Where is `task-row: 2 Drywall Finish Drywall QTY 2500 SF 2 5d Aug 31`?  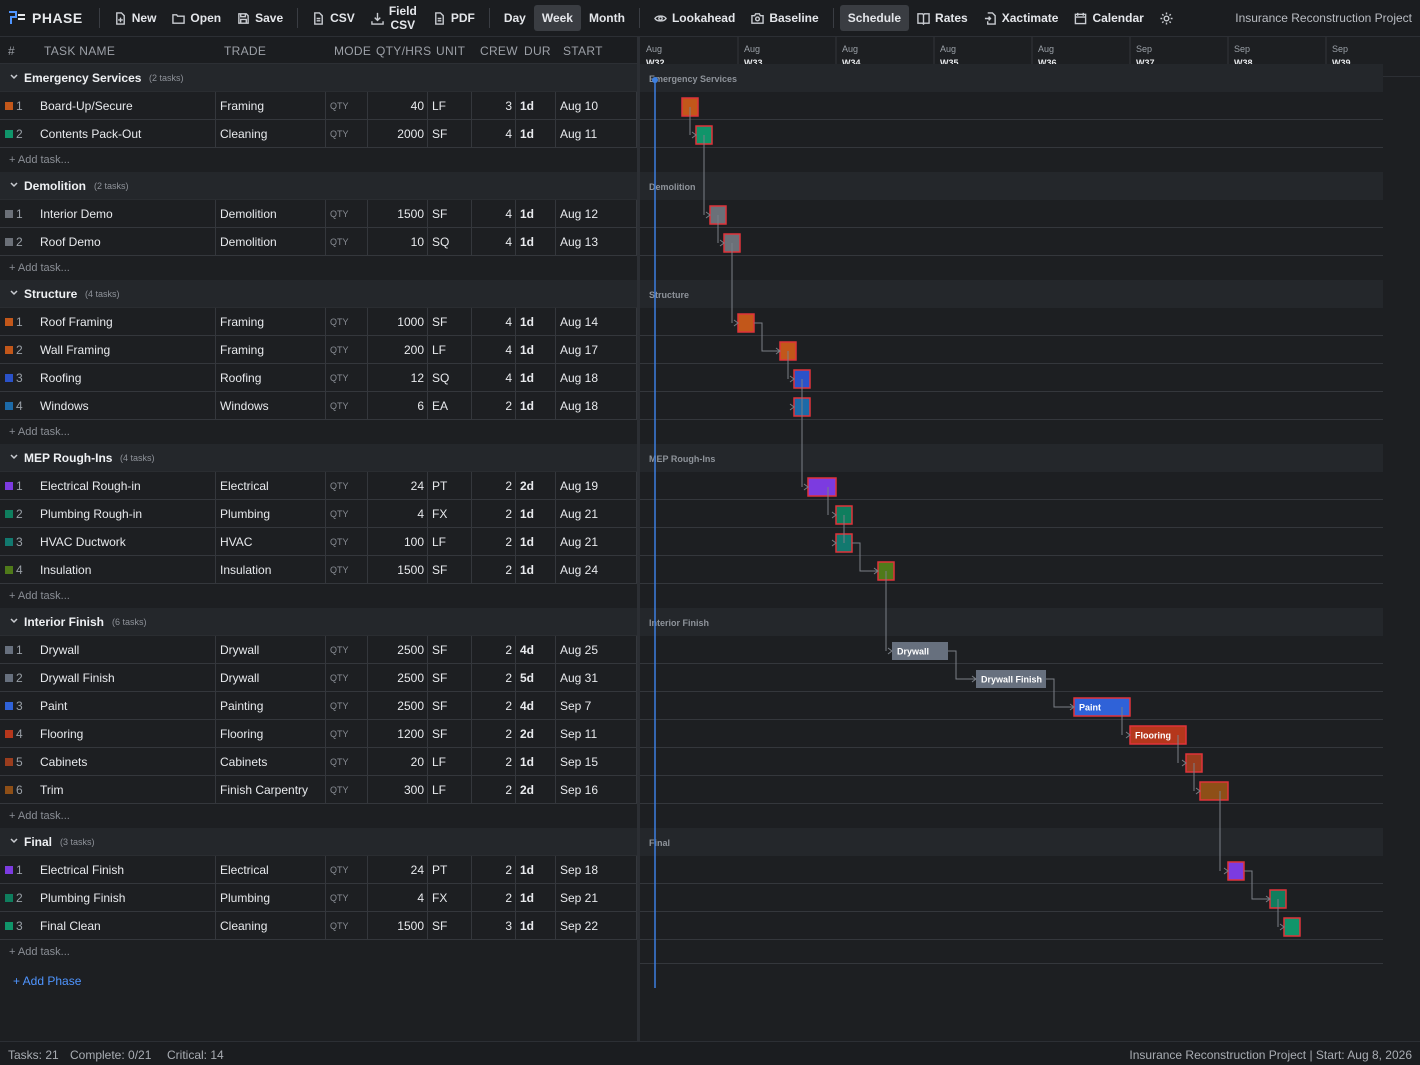
task-row: 2 Drywall Finish Drywall QTY 2500 SF 2 5d Aug 31 is located at coordinates (319, 678).